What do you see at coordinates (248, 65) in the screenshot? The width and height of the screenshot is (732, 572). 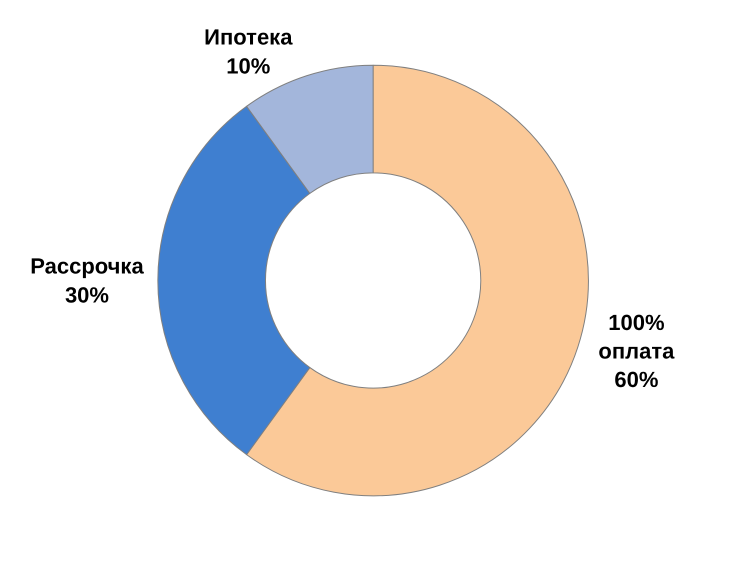 I see `data-label: 10%` at bounding box center [248, 65].